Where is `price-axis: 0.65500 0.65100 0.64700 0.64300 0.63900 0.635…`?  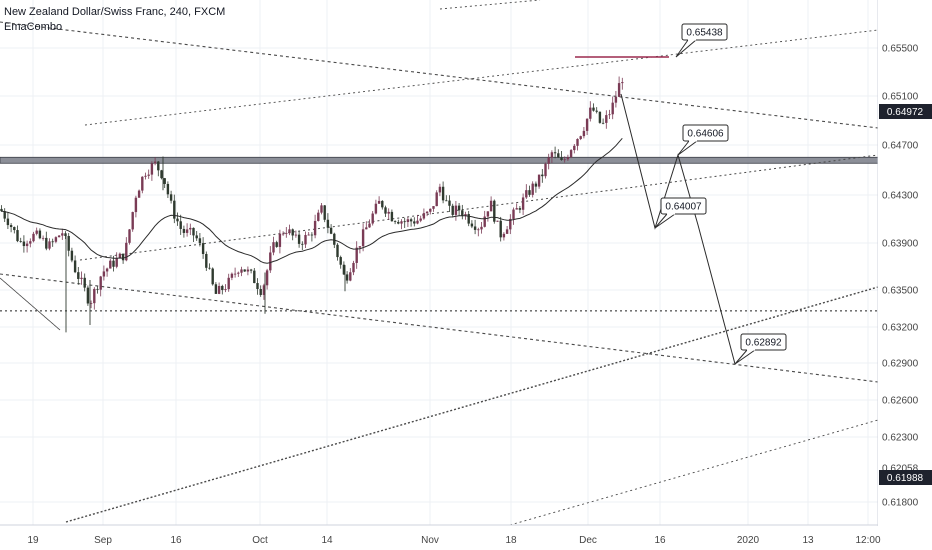
price-axis: 0.65500 0.65100 0.64700 0.64300 0.63900 0.635… is located at coordinates (900, 276).